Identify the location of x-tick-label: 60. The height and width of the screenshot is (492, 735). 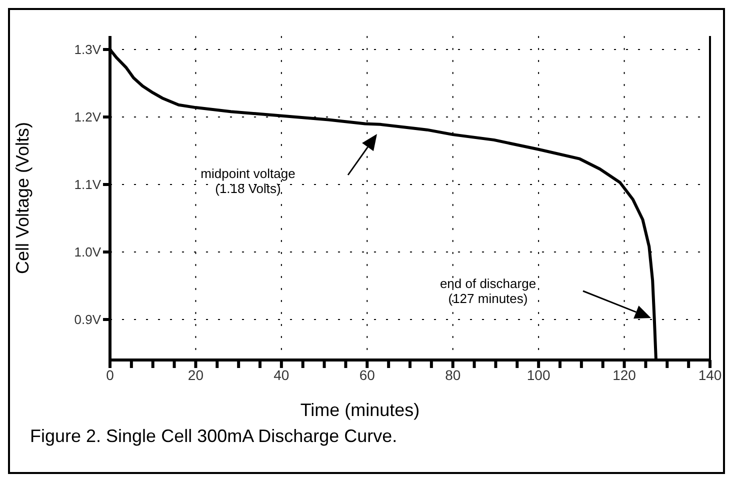
(367, 374).